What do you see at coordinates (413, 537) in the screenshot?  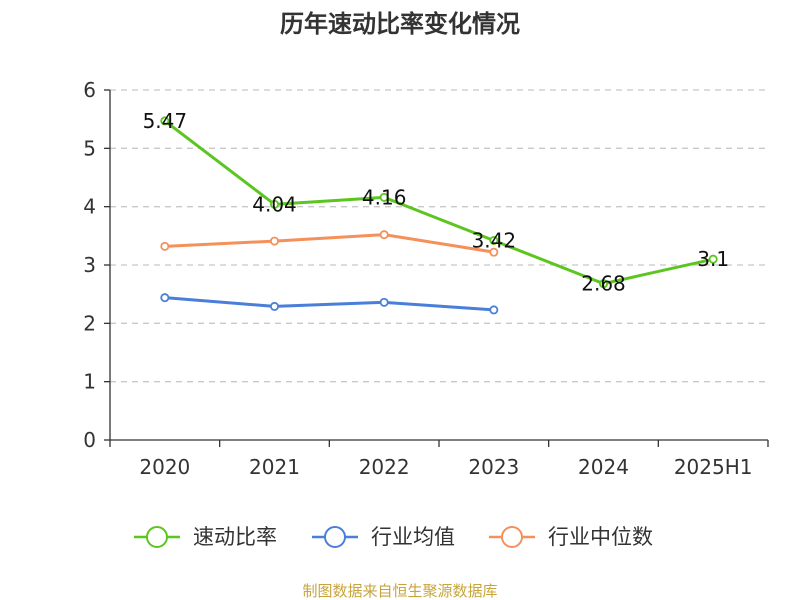 I see `legend-label: 行业均值` at bounding box center [413, 537].